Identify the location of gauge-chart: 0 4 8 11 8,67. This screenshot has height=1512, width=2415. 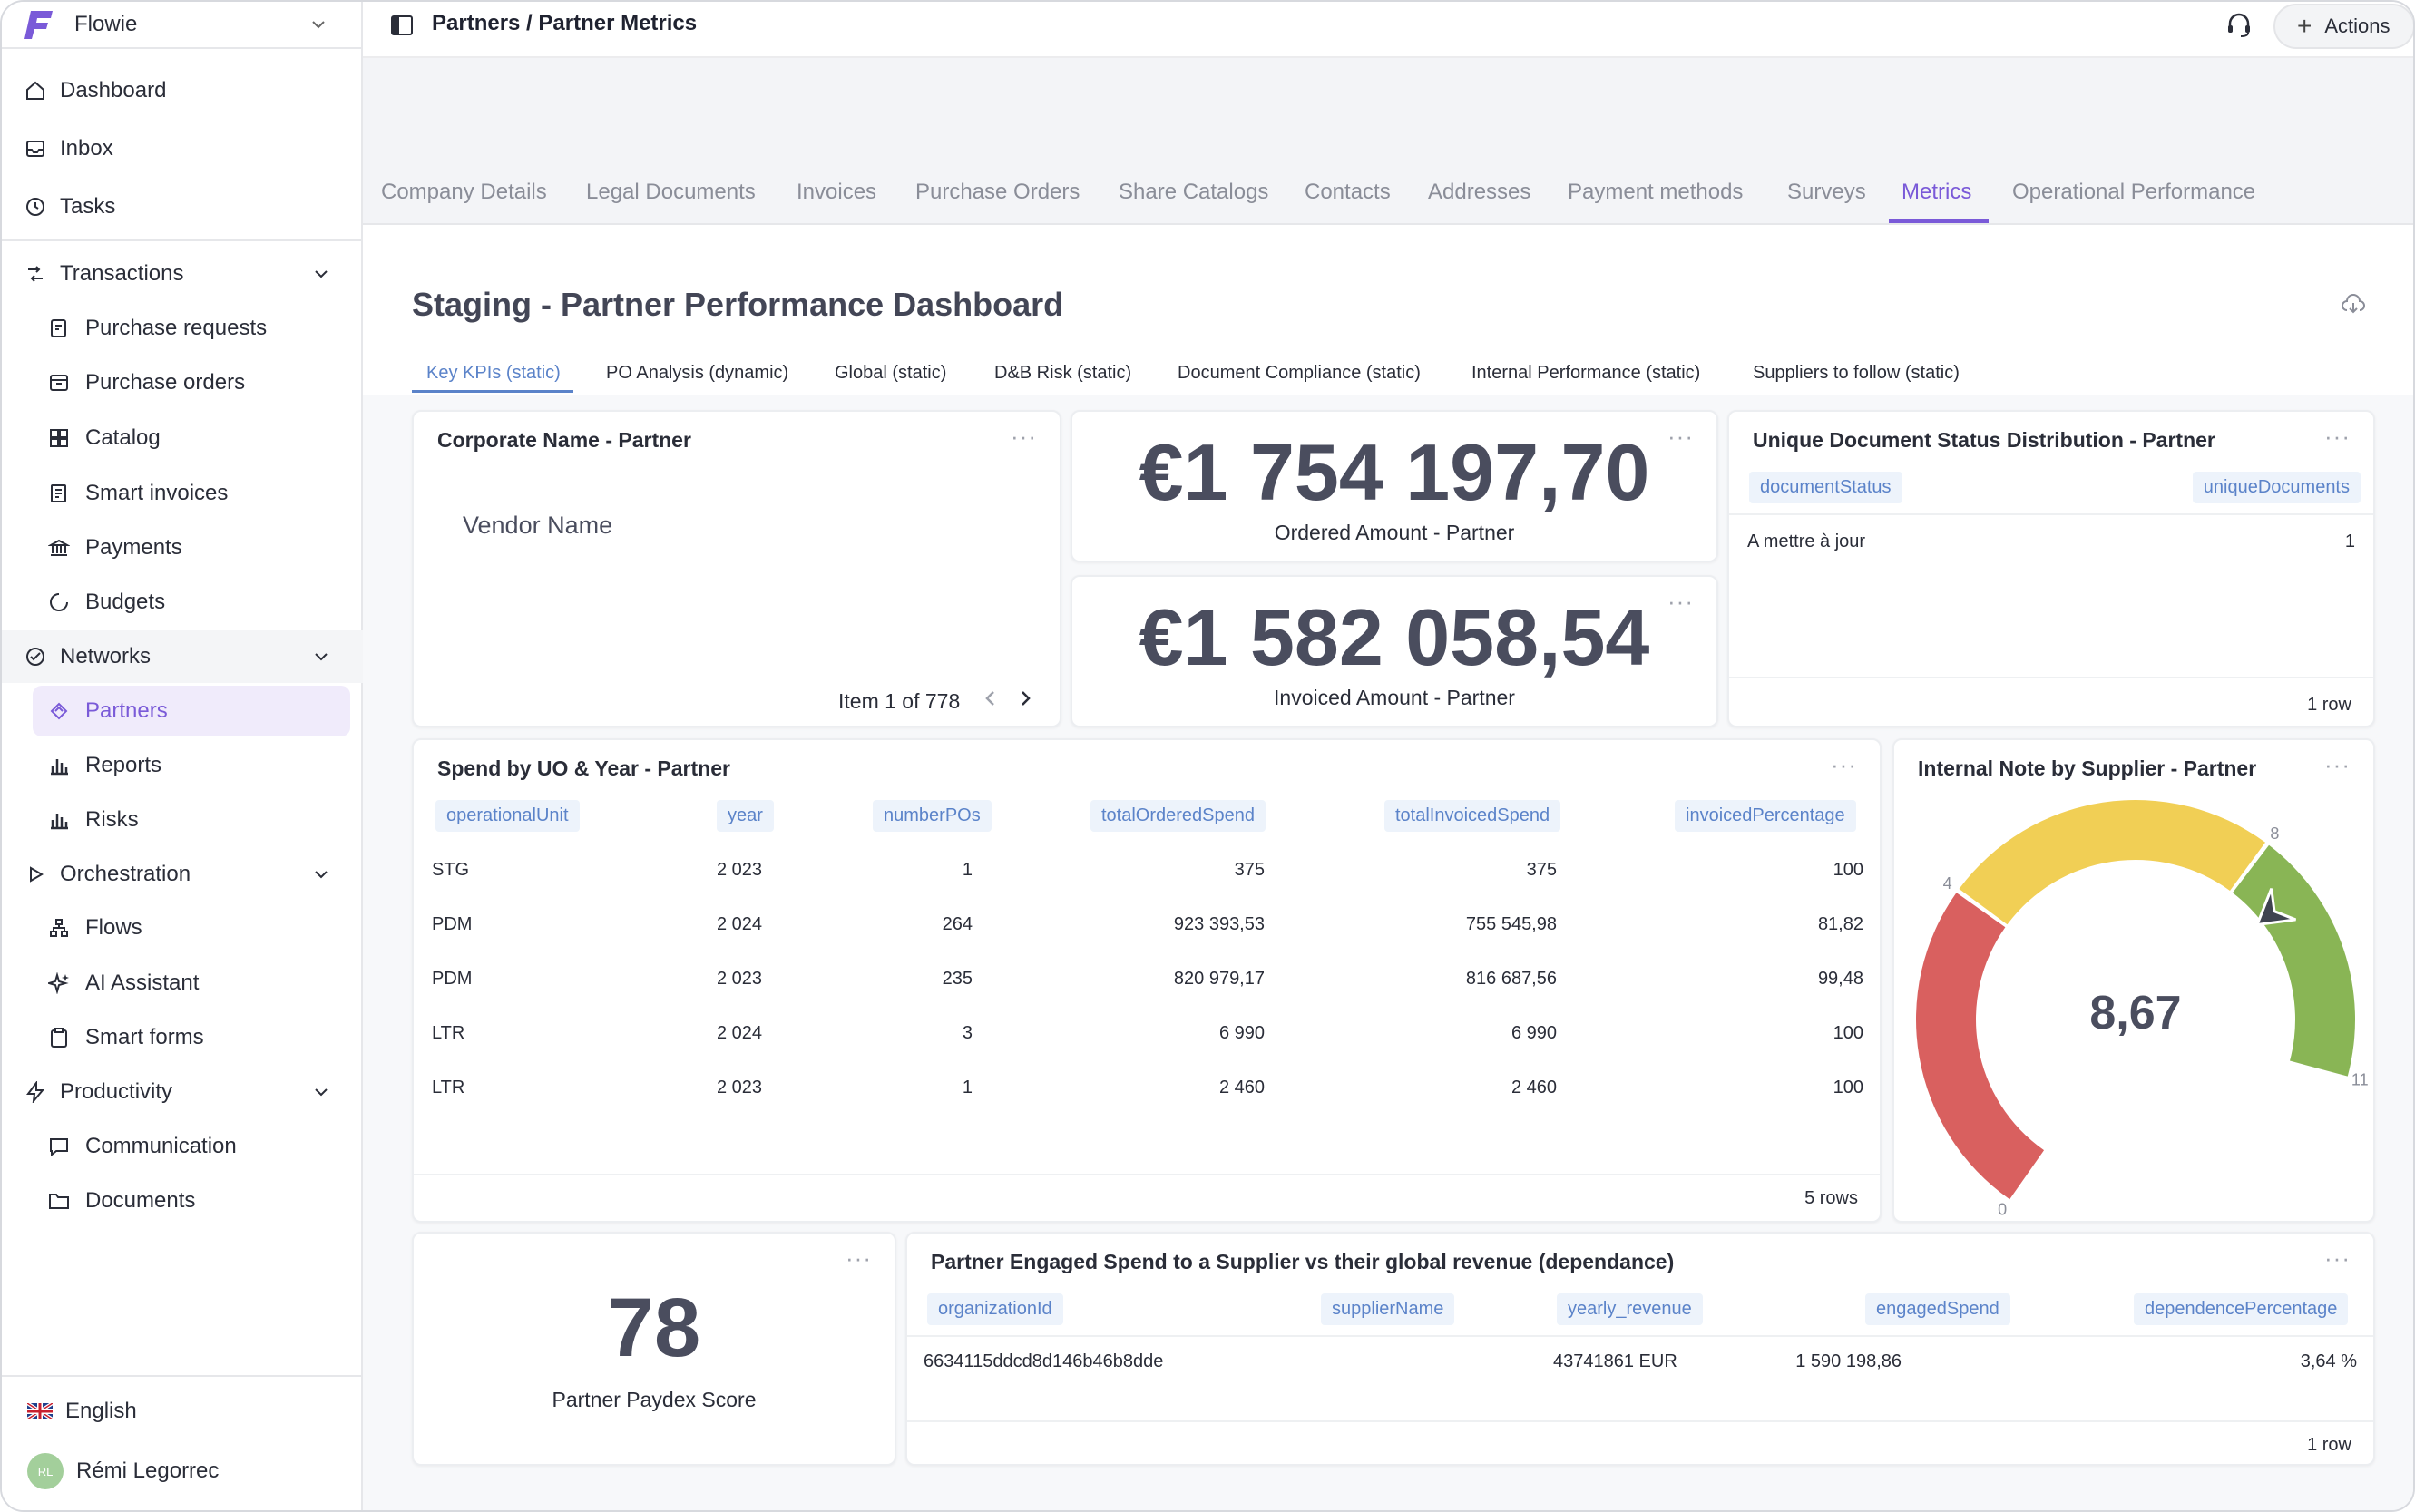
(2142, 1009).